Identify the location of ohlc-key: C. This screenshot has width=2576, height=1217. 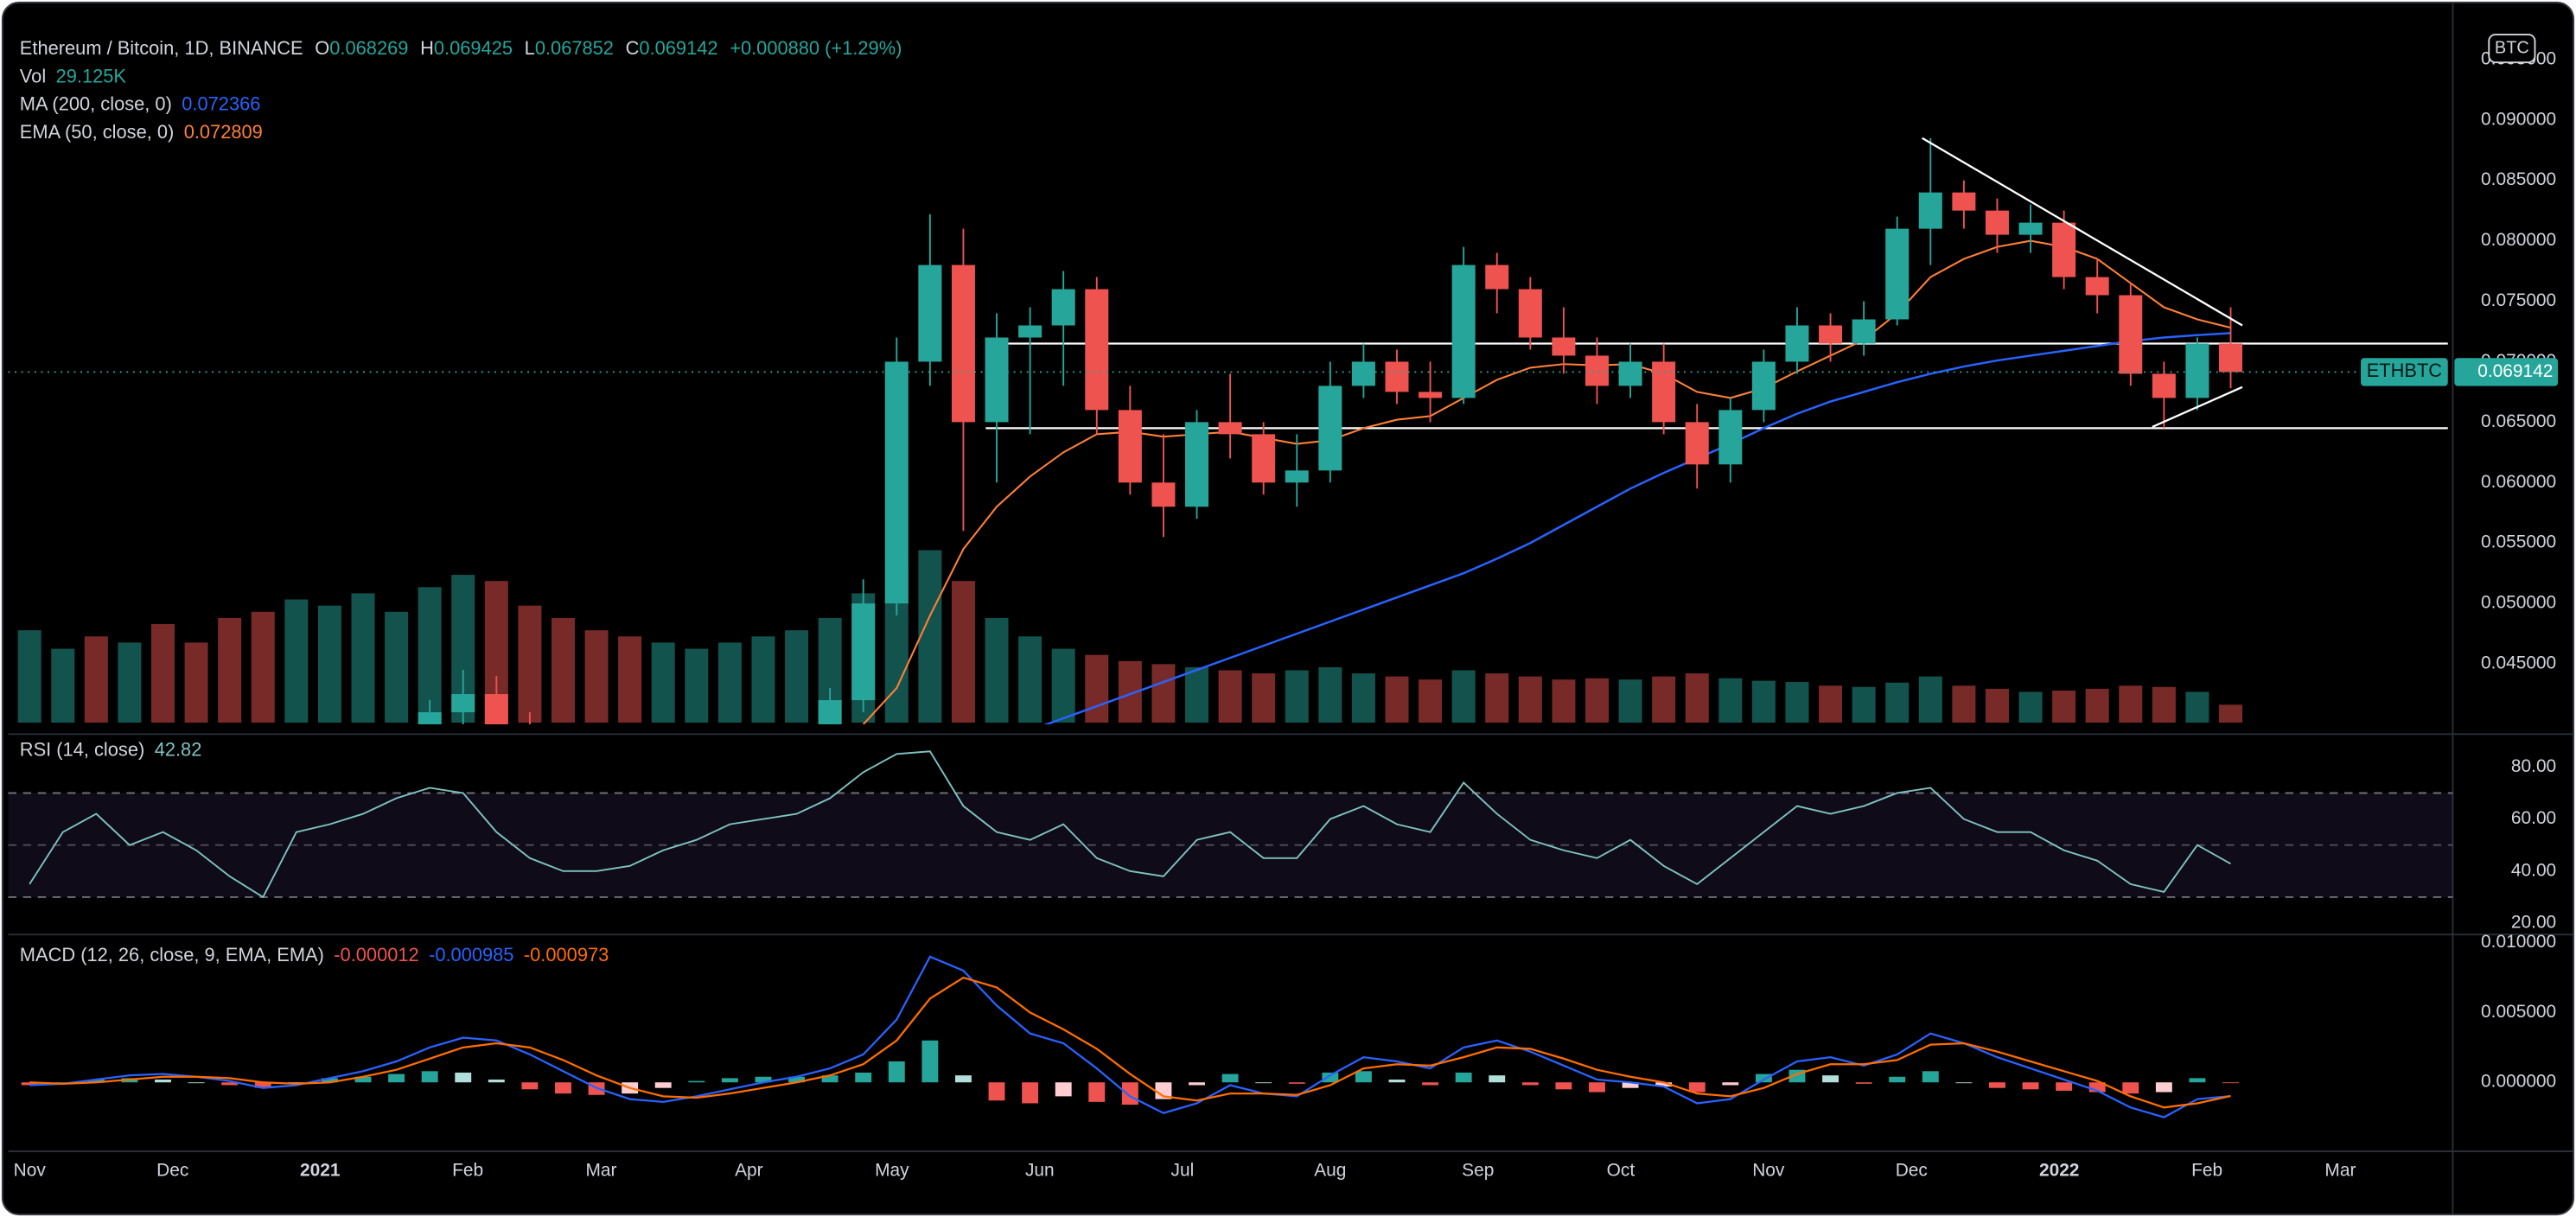
(633, 48).